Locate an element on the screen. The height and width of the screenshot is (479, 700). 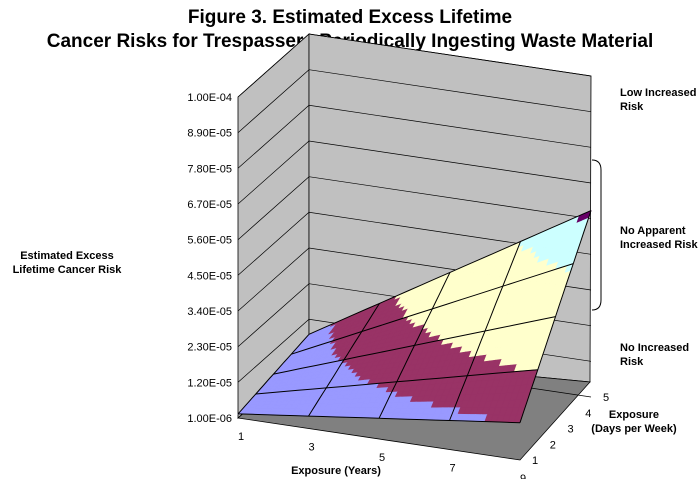
x-tick-label: 9 is located at coordinates (523, 476).